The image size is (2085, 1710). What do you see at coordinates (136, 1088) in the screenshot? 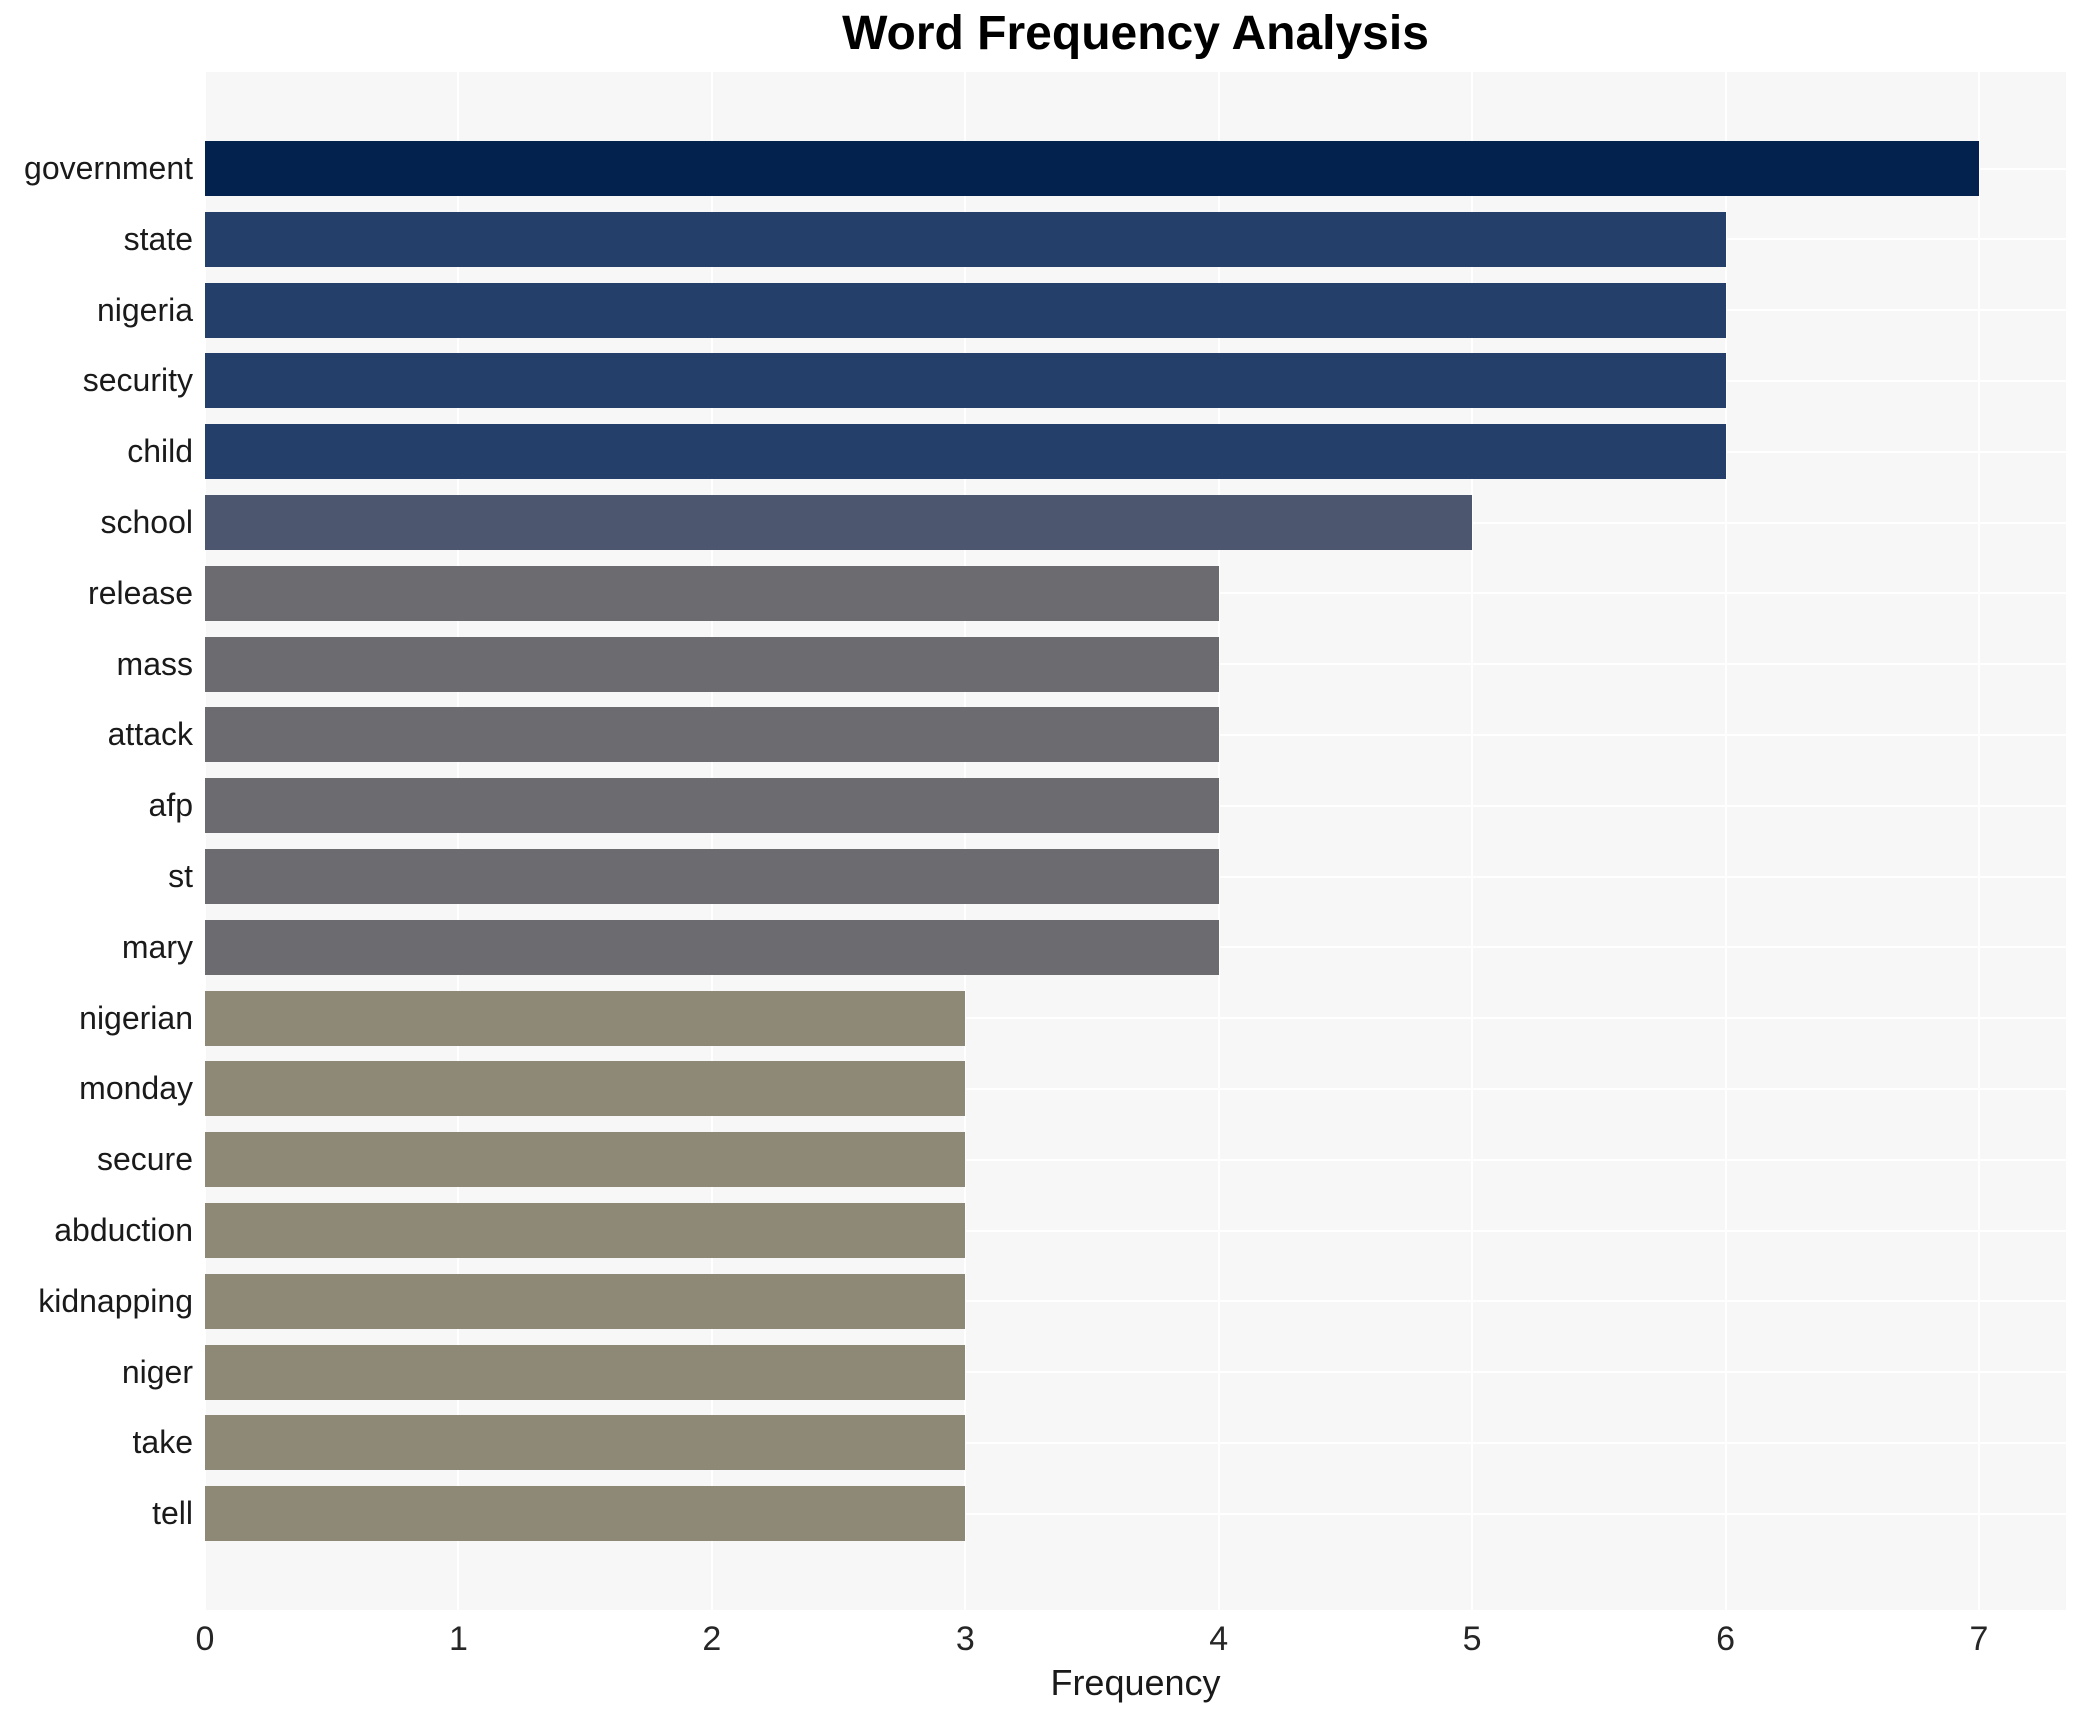
I see `category-label-monday: monday` at bounding box center [136, 1088].